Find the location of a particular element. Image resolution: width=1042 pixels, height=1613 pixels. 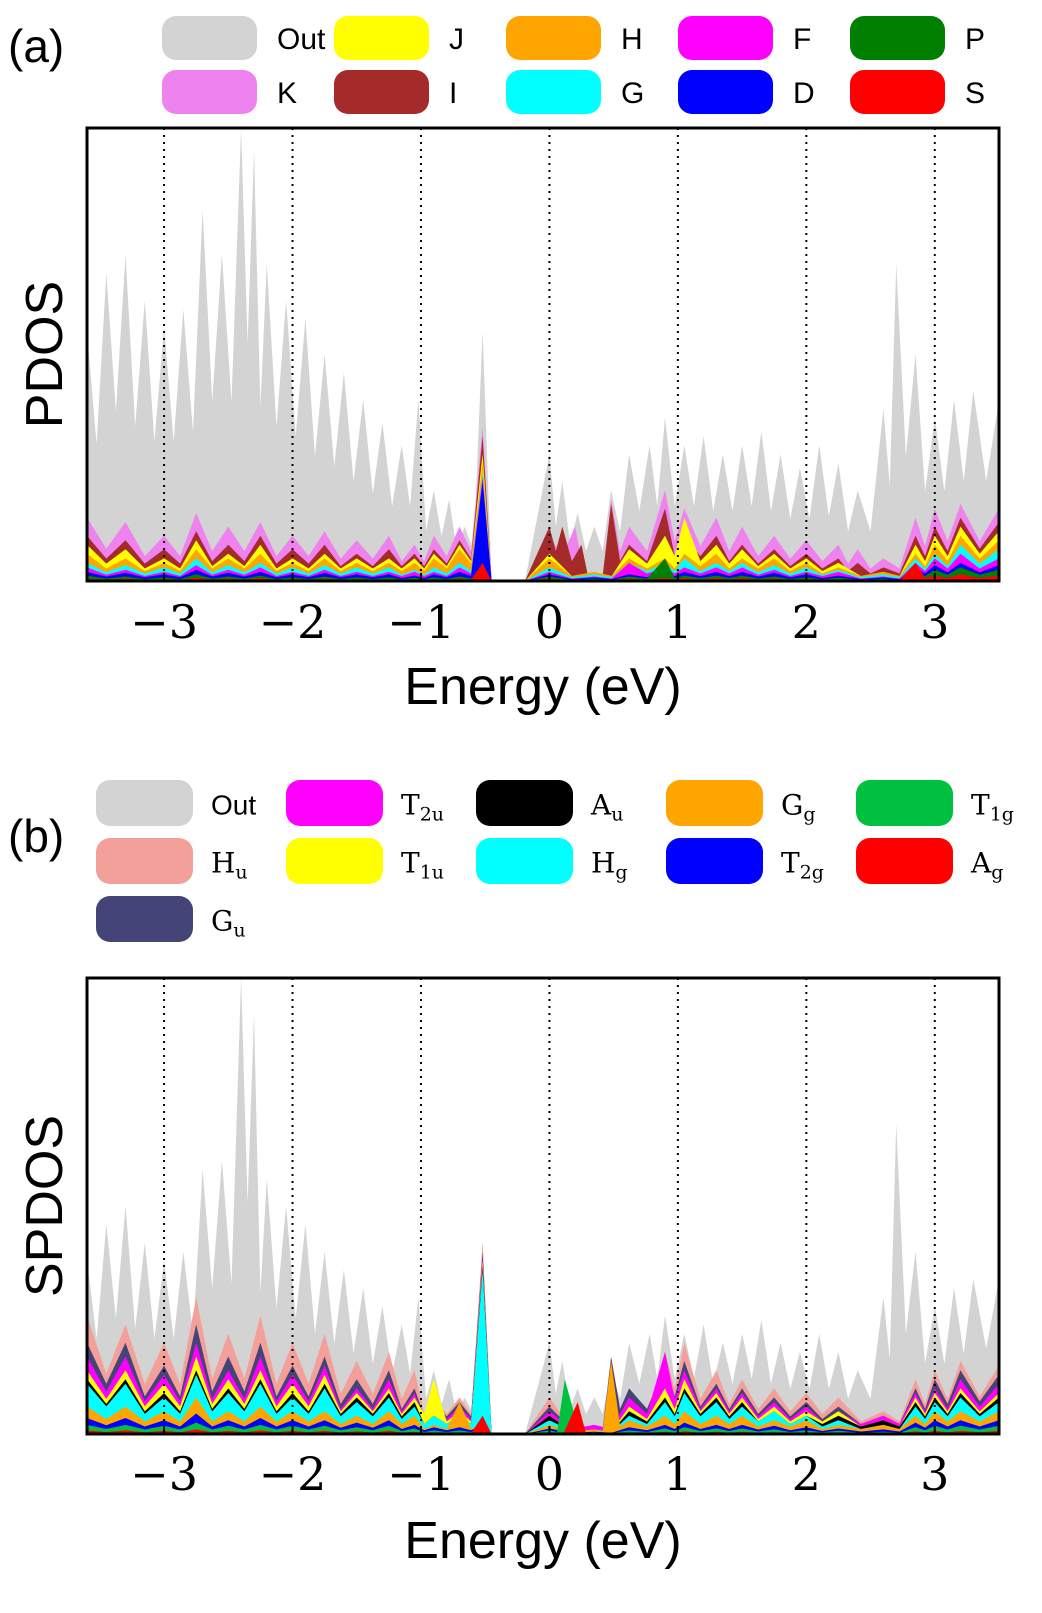

legend-label-main: I is located at coordinates (453, 93).